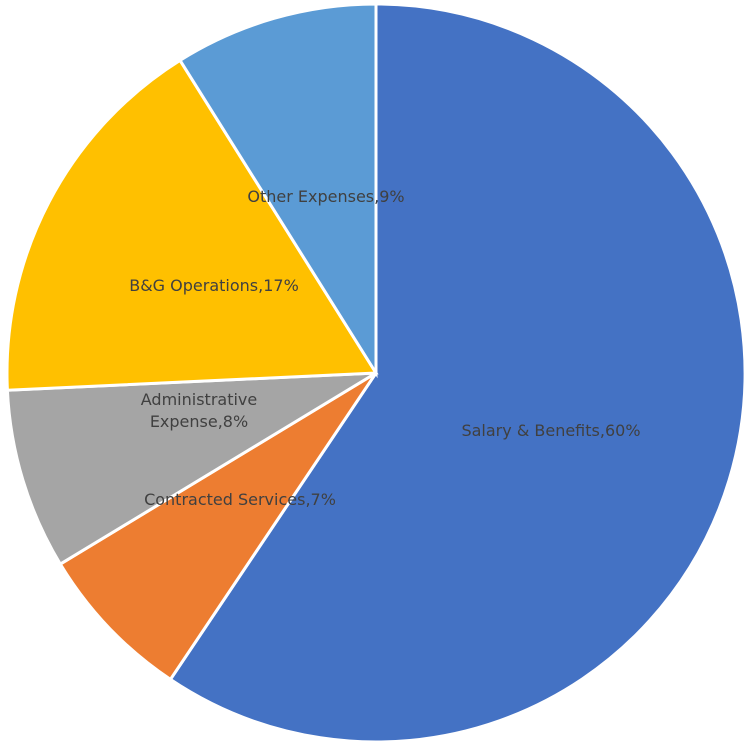  I want to click on slice-label-administrative-expense: Administrative Expense,8%, so click(199, 410).